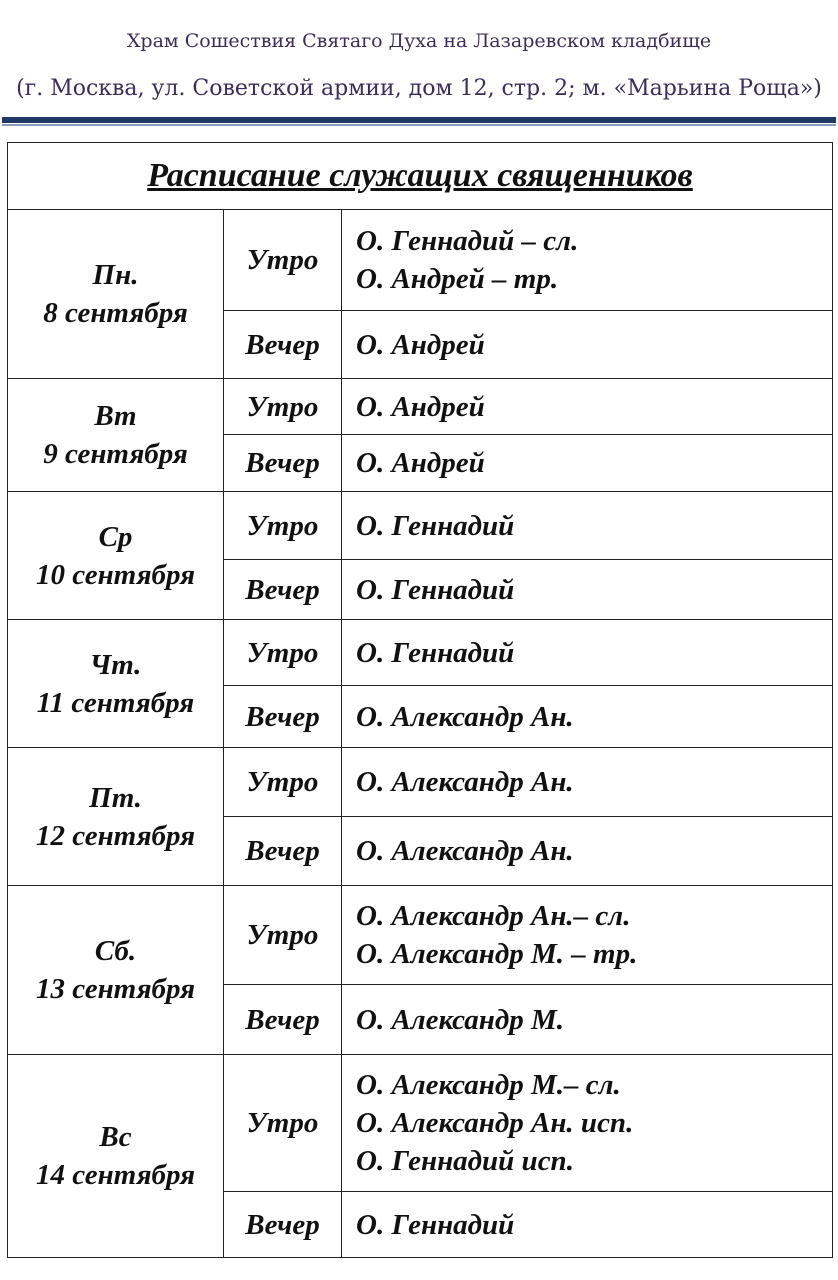 This screenshot has width=838, height=1280. Describe the element at coordinates (587, 260) in the screenshot. I see `morning-priests: О. Геннадий – сл. О. Андрей – тр.` at that location.